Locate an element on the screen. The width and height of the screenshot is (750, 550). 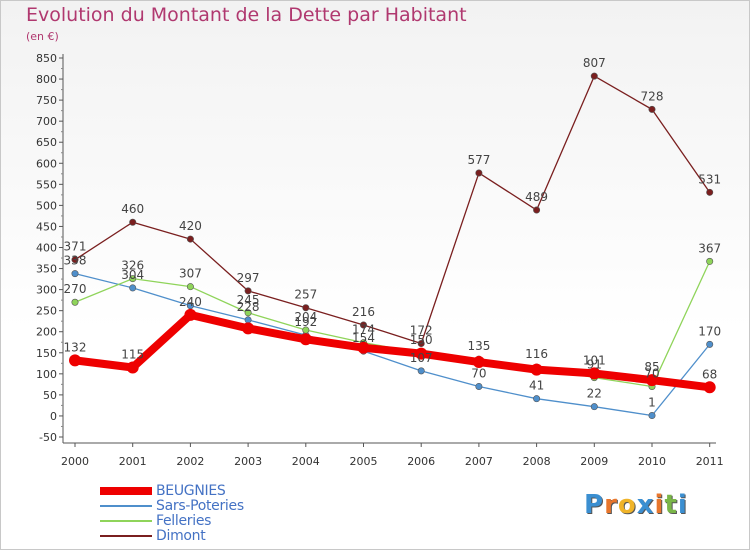
y-tick-label: 650 is located at coordinates (46, 142).